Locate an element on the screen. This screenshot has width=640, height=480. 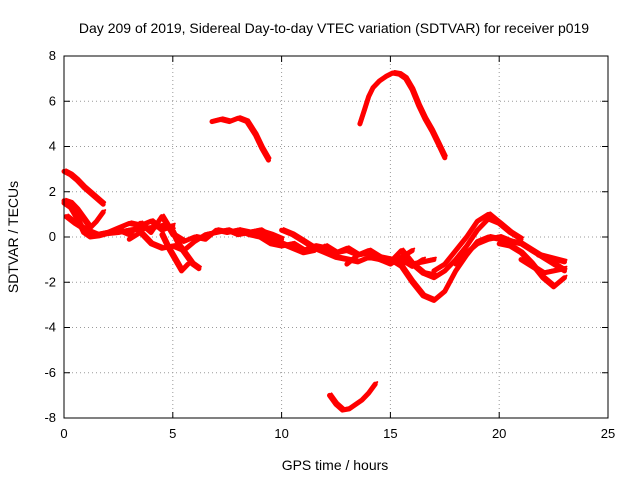
x-tick-labels: 0 5 10 15 20 25 is located at coordinates (337, 433).